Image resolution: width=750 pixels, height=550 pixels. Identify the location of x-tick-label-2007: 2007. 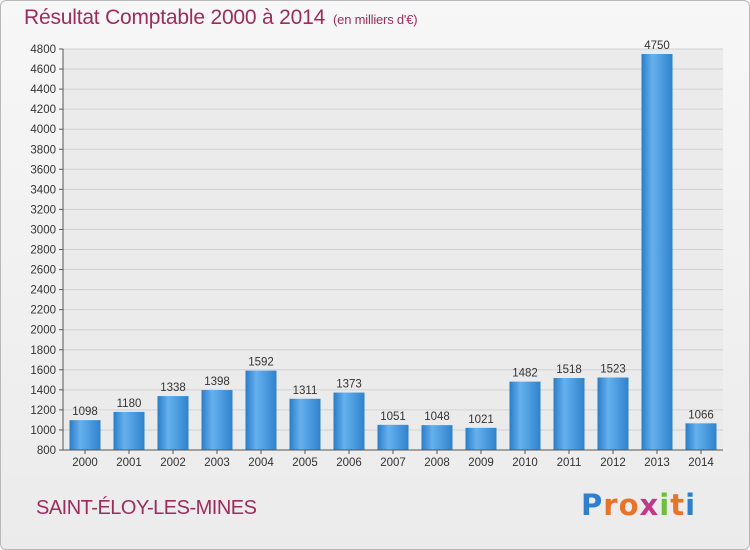
(393, 463).